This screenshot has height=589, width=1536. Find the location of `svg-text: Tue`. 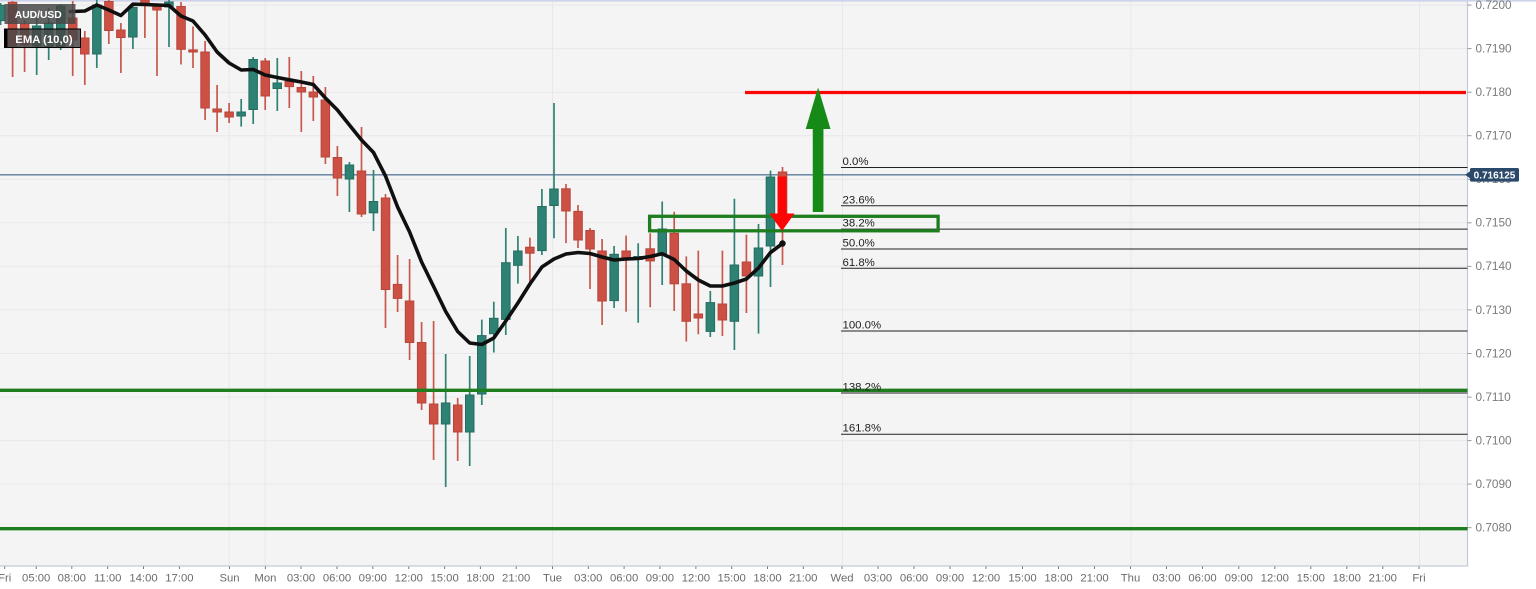

svg-text: Tue is located at coordinates (552, 579).